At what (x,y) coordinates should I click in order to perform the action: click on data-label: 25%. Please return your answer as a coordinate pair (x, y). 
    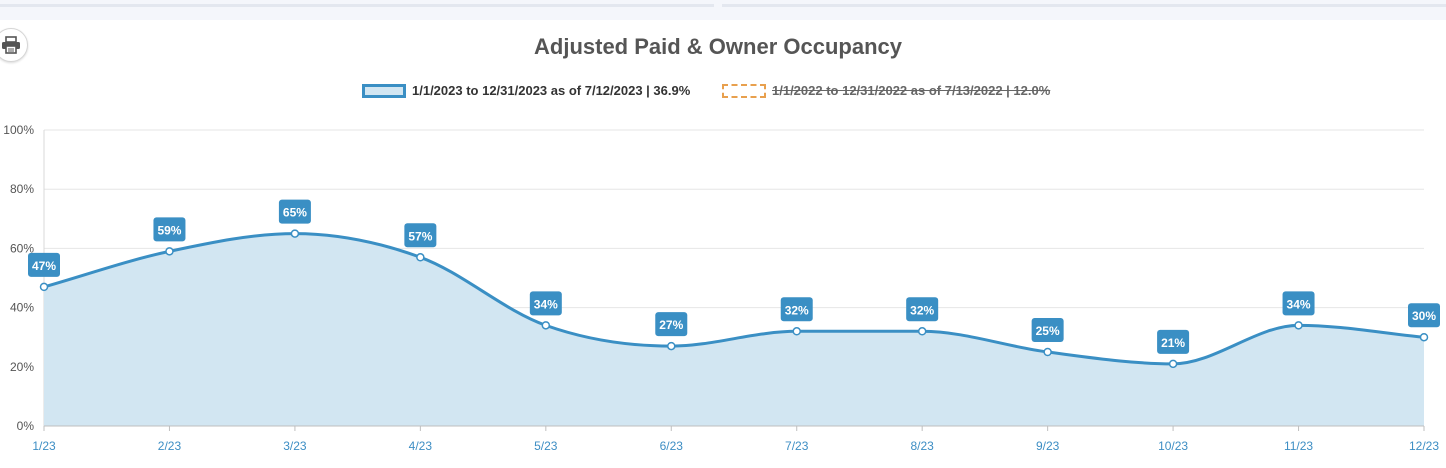
    Looking at the image, I should click on (1048, 331).